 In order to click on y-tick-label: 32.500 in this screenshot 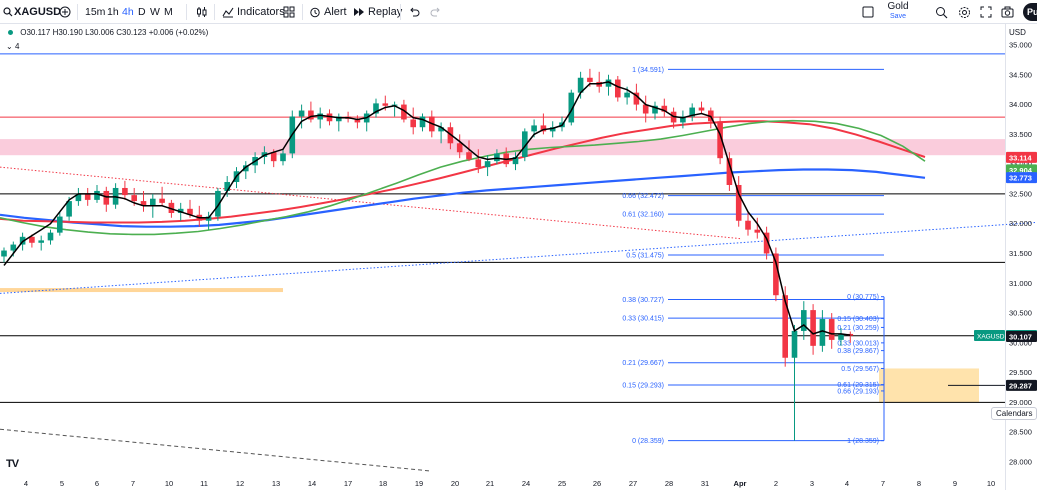, I will do `click(1020, 193)`.